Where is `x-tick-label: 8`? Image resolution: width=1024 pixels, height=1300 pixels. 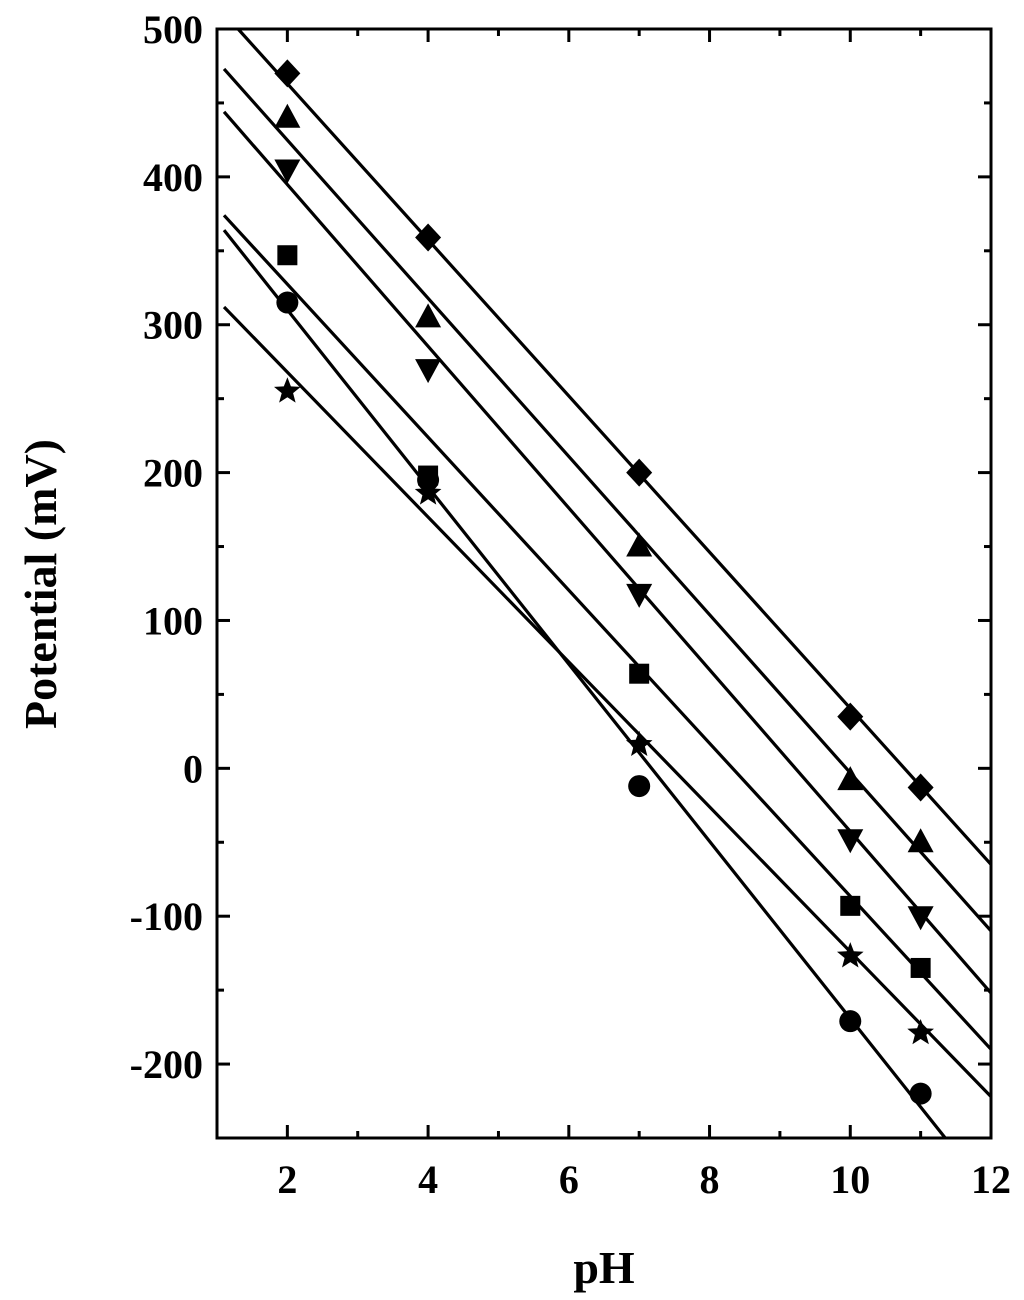 x-tick-label: 8 is located at coordinates (710, 1179).